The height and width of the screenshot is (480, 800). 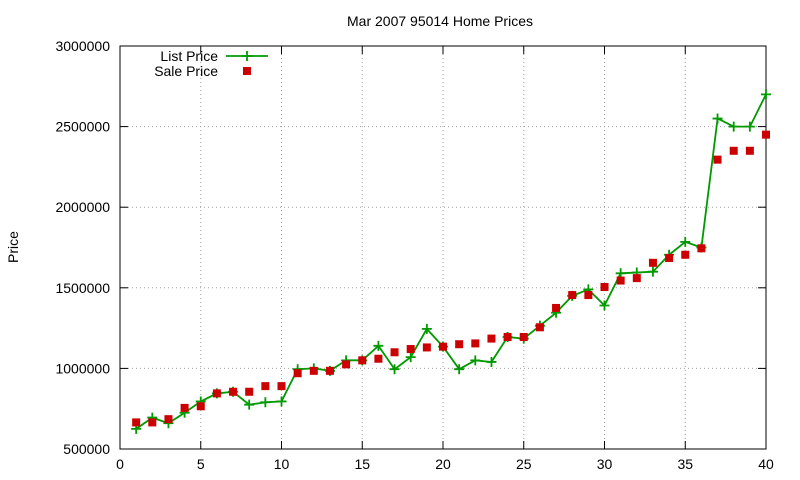 I want to click on x-tick-label: 15, so click(x=362, y=464).